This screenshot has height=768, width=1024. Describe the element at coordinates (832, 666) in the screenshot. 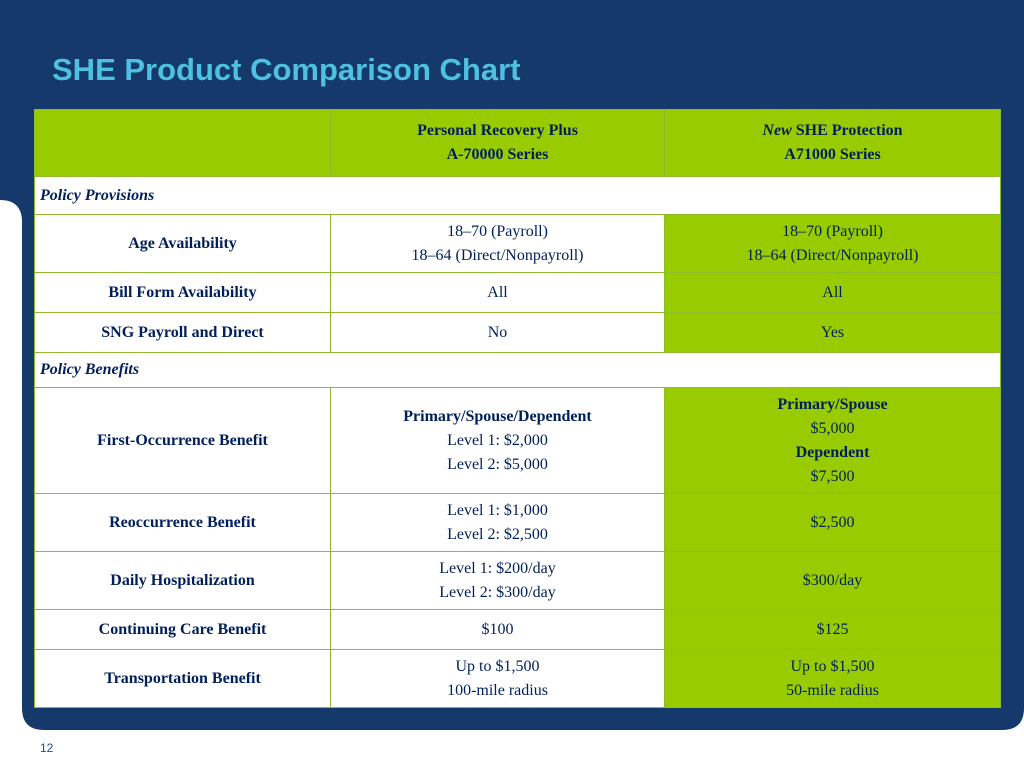

I see `trans-col2-line1: Up to $1,500` at that location.